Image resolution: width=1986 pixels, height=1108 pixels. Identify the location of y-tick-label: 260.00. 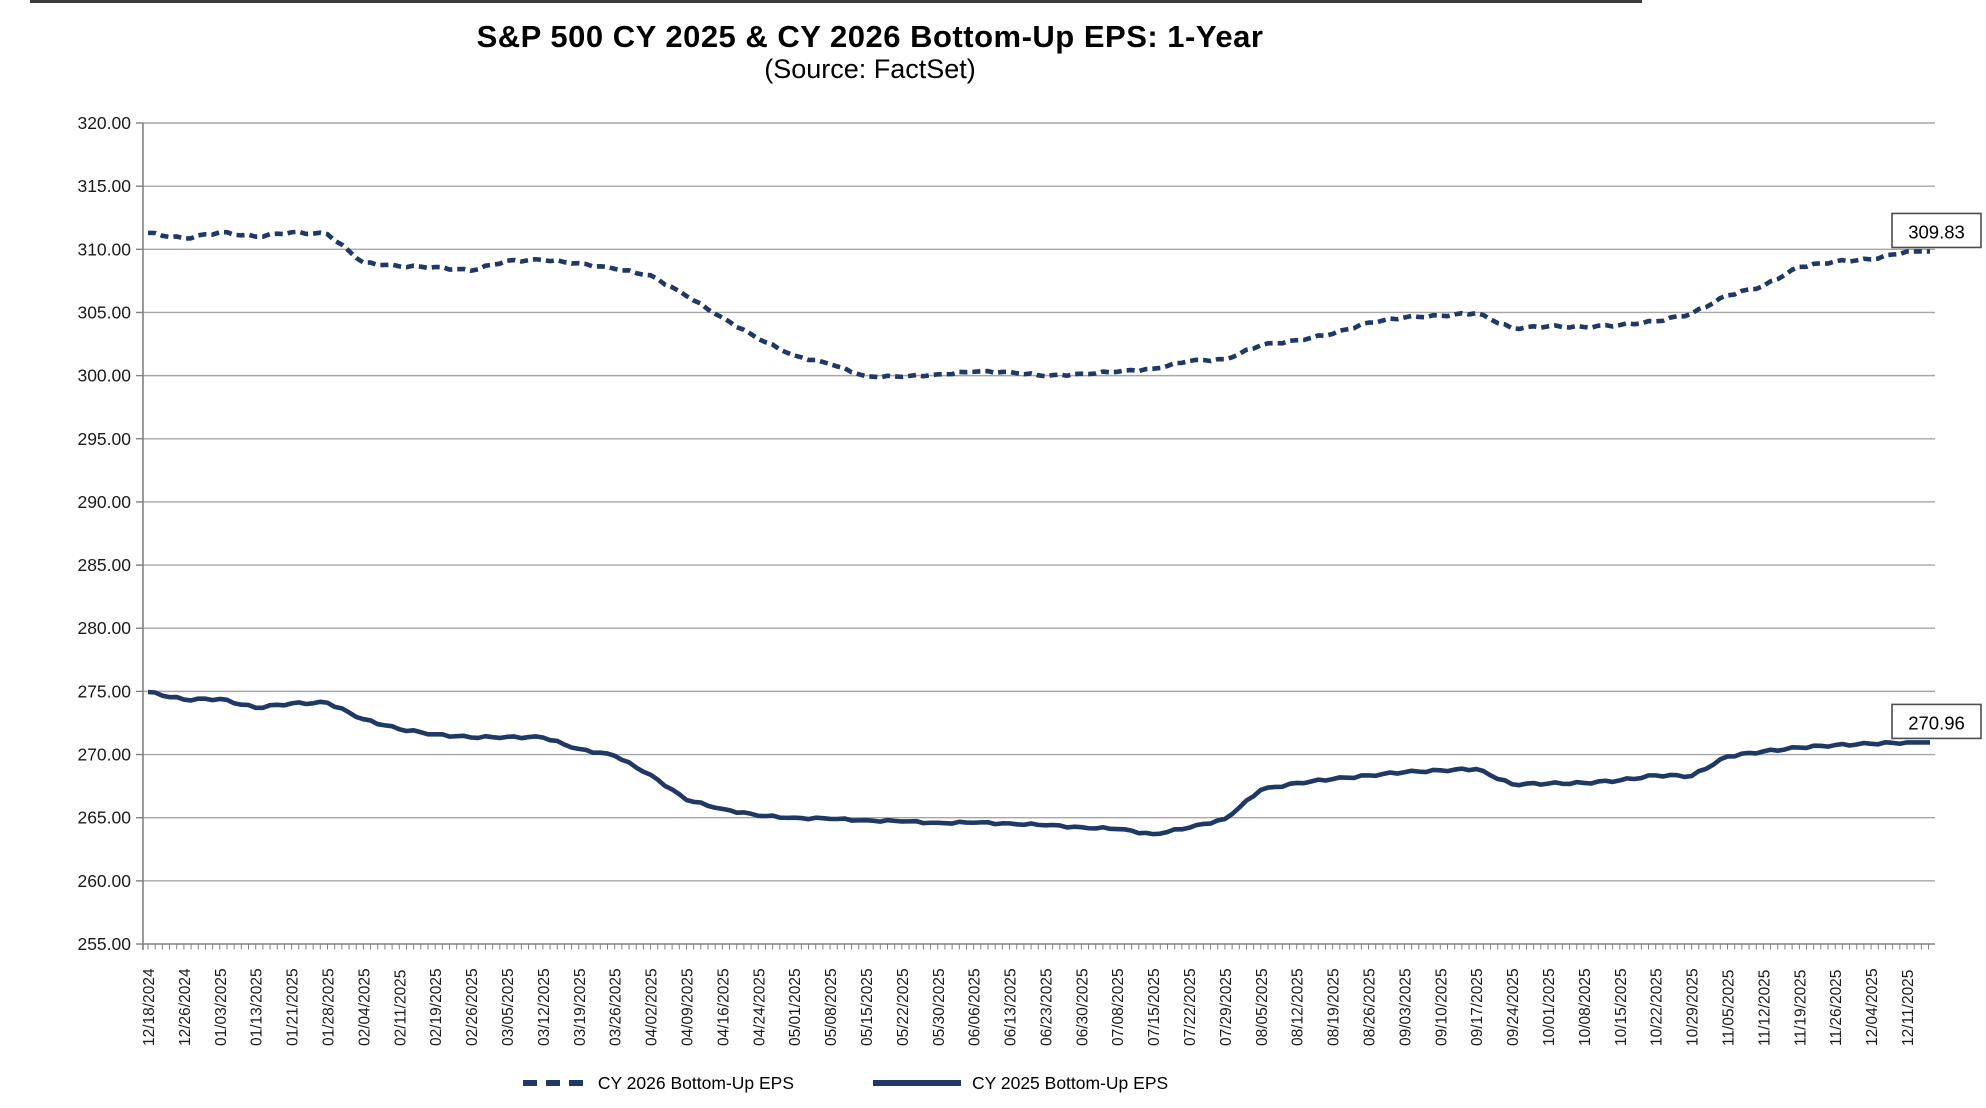
(104, 881).